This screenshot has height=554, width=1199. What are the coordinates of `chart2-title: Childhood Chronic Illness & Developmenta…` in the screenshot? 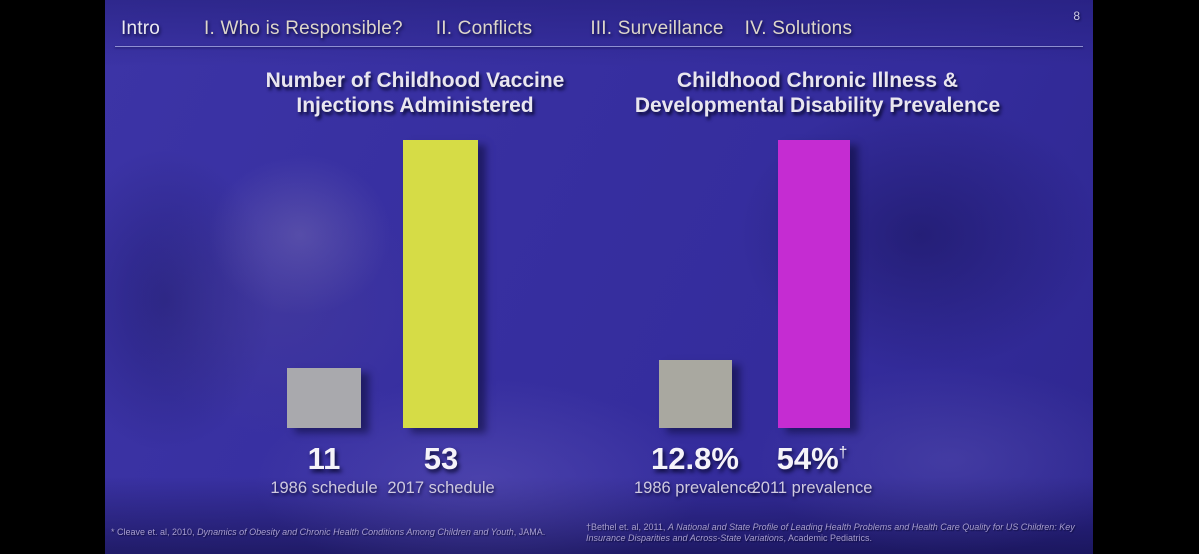 It's located at (817, 93).